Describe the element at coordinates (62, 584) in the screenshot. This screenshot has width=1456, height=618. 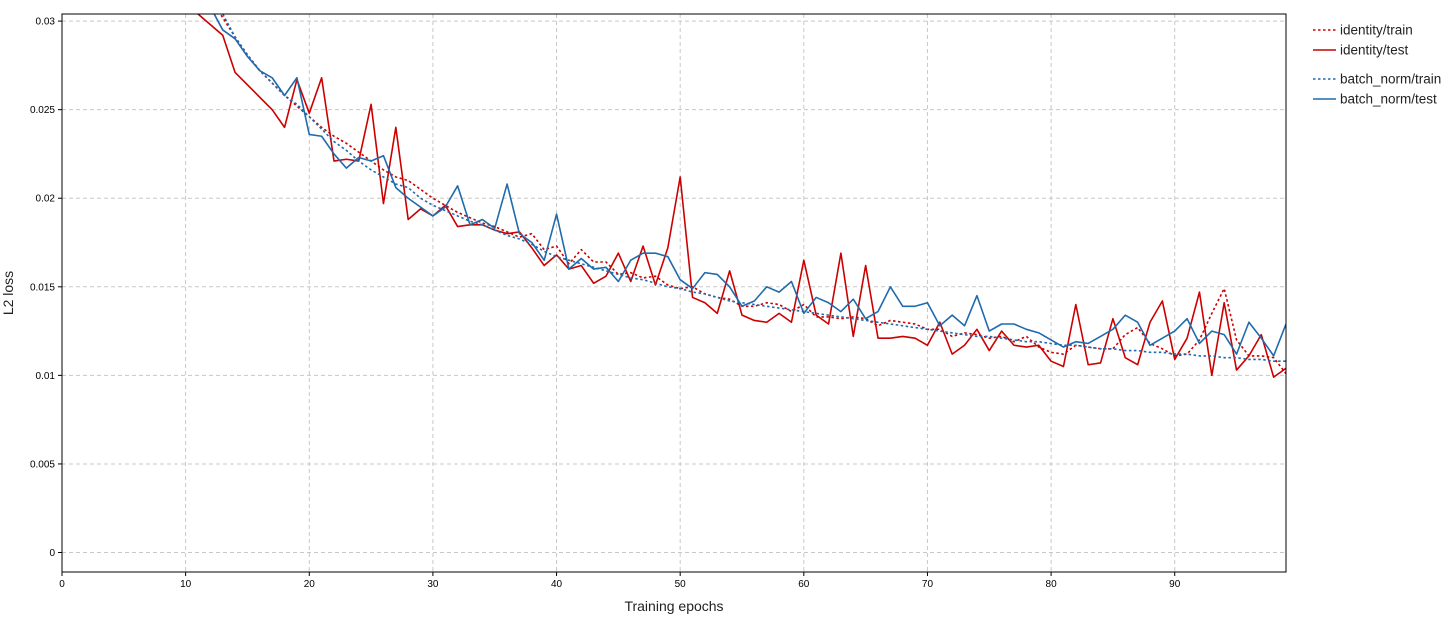
I see `x-tick-label: 0` at that location.